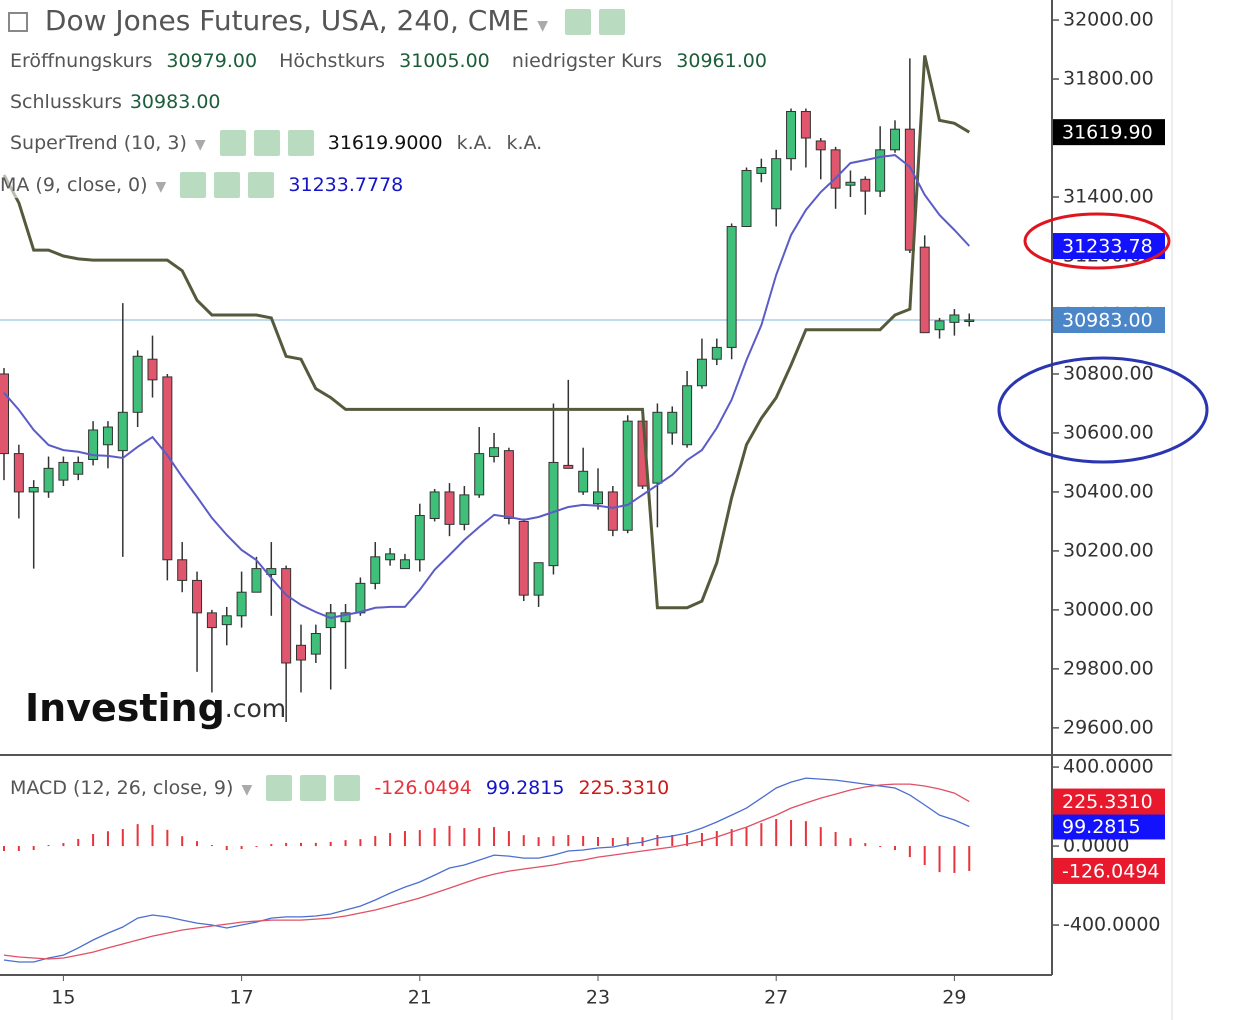 This screenshot has width=1257, height=1020. I want to click on supertrend-row: SuperTrend (10, 3) ▼ 31619.9000 k.A. k.A., so click(280, 143).